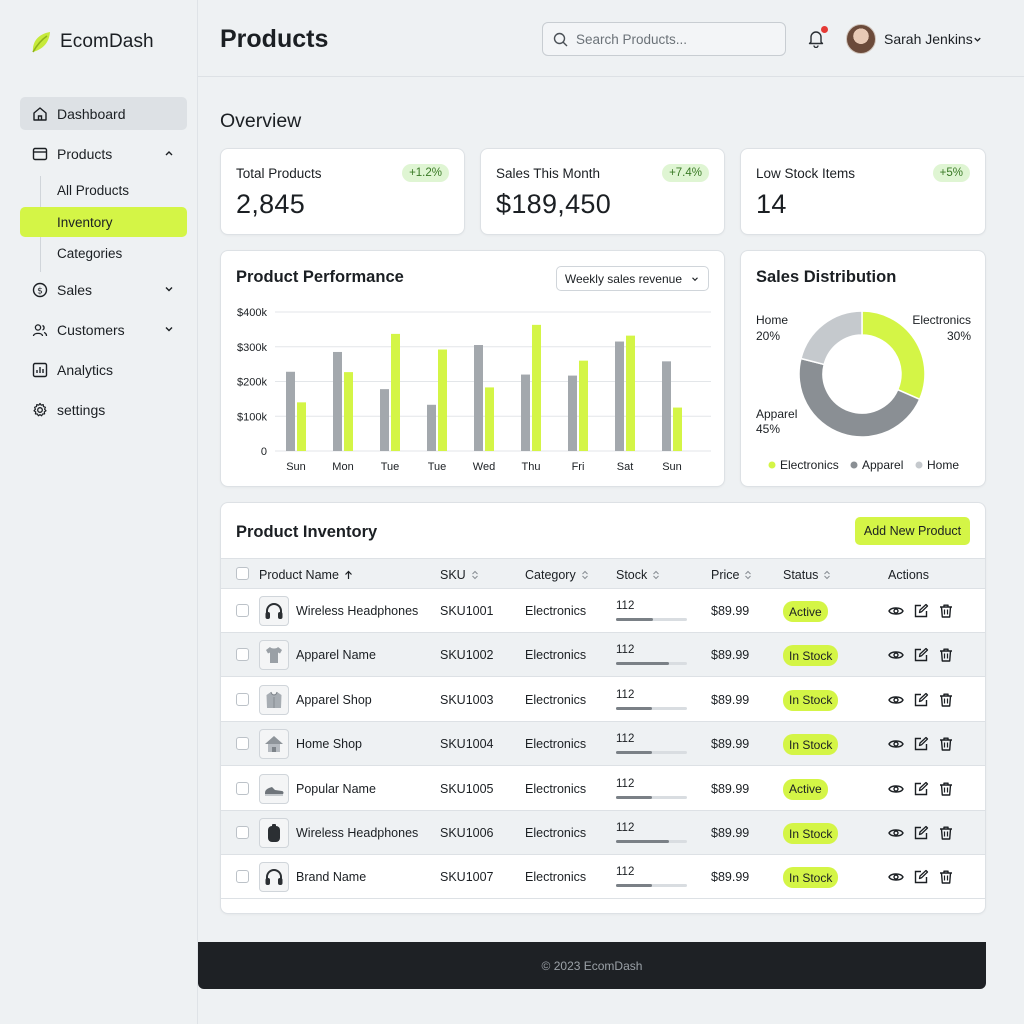 The width and height of the screenshot is (1024, 1024). What do you see at coordinates (928, 39) in the screenshot?
I see `user-name: Sarah Jenkins` at bounding box center [928, 39].